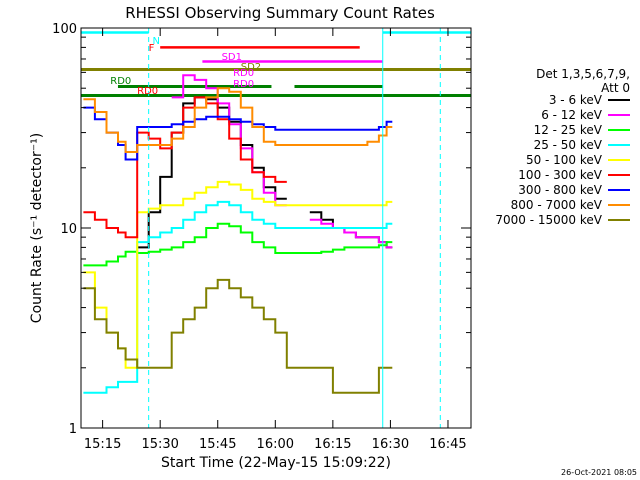 This screenshot has height=480, width=640. I want to click on x-tick-label-4: 16:15, so click(332, 444).